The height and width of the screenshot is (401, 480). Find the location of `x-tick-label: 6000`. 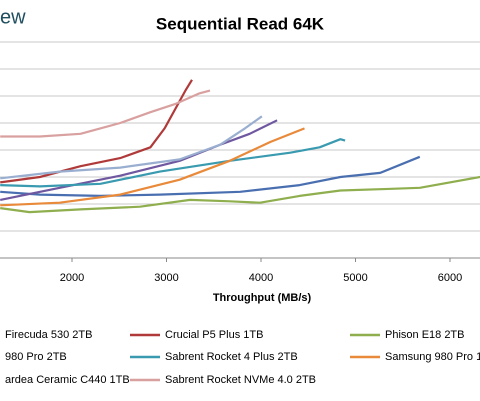

x-tick-label: 6000 is located at coordinates (450, 278).